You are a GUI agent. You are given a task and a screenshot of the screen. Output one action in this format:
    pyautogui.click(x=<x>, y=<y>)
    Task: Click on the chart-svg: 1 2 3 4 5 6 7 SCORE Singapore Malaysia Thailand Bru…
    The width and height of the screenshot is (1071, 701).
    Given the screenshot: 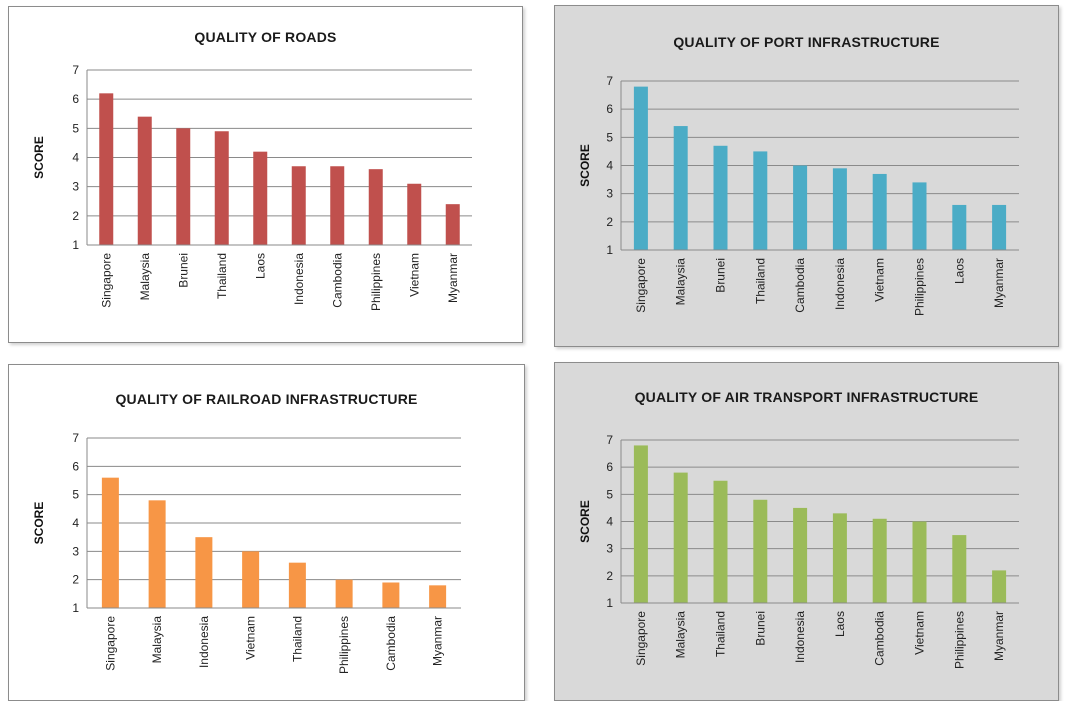 What is the action you would take?
    pyautogui.click(x=798, y=551)
    